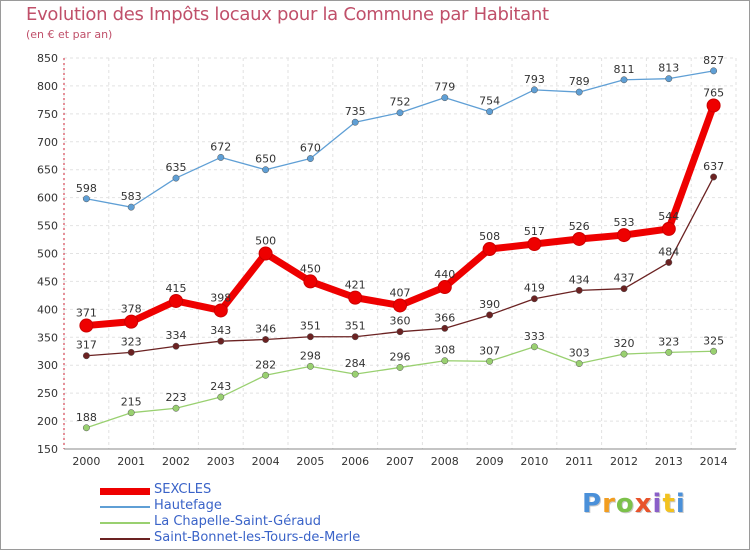 Image resolution: width=750 pixels, height=550 pixels. What do you see at coordinates (400, 356) in the screenshot?
I see `data-label: 296` at bounding box center [400, 356].